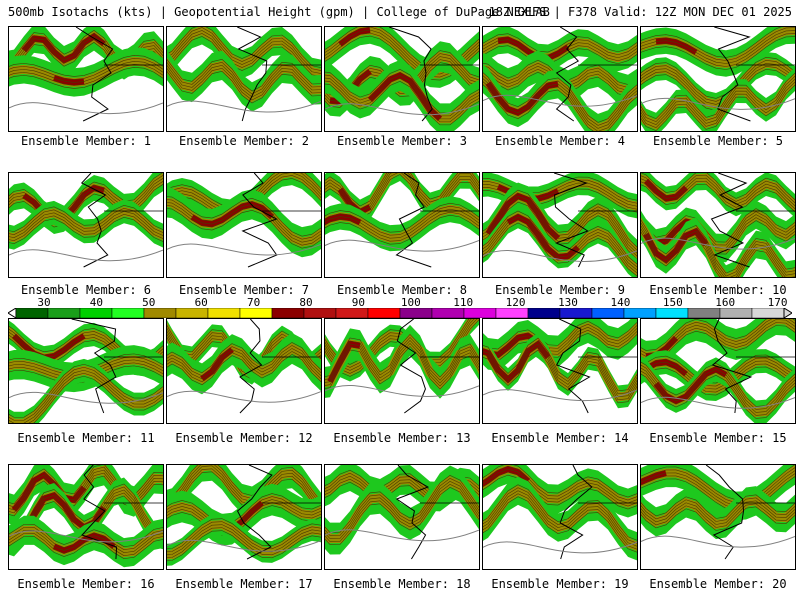  Describe the element at coordinates (402, 438) in the screenshot. I see `ensemble-member-label: Ensemble Member: 13` at that location.